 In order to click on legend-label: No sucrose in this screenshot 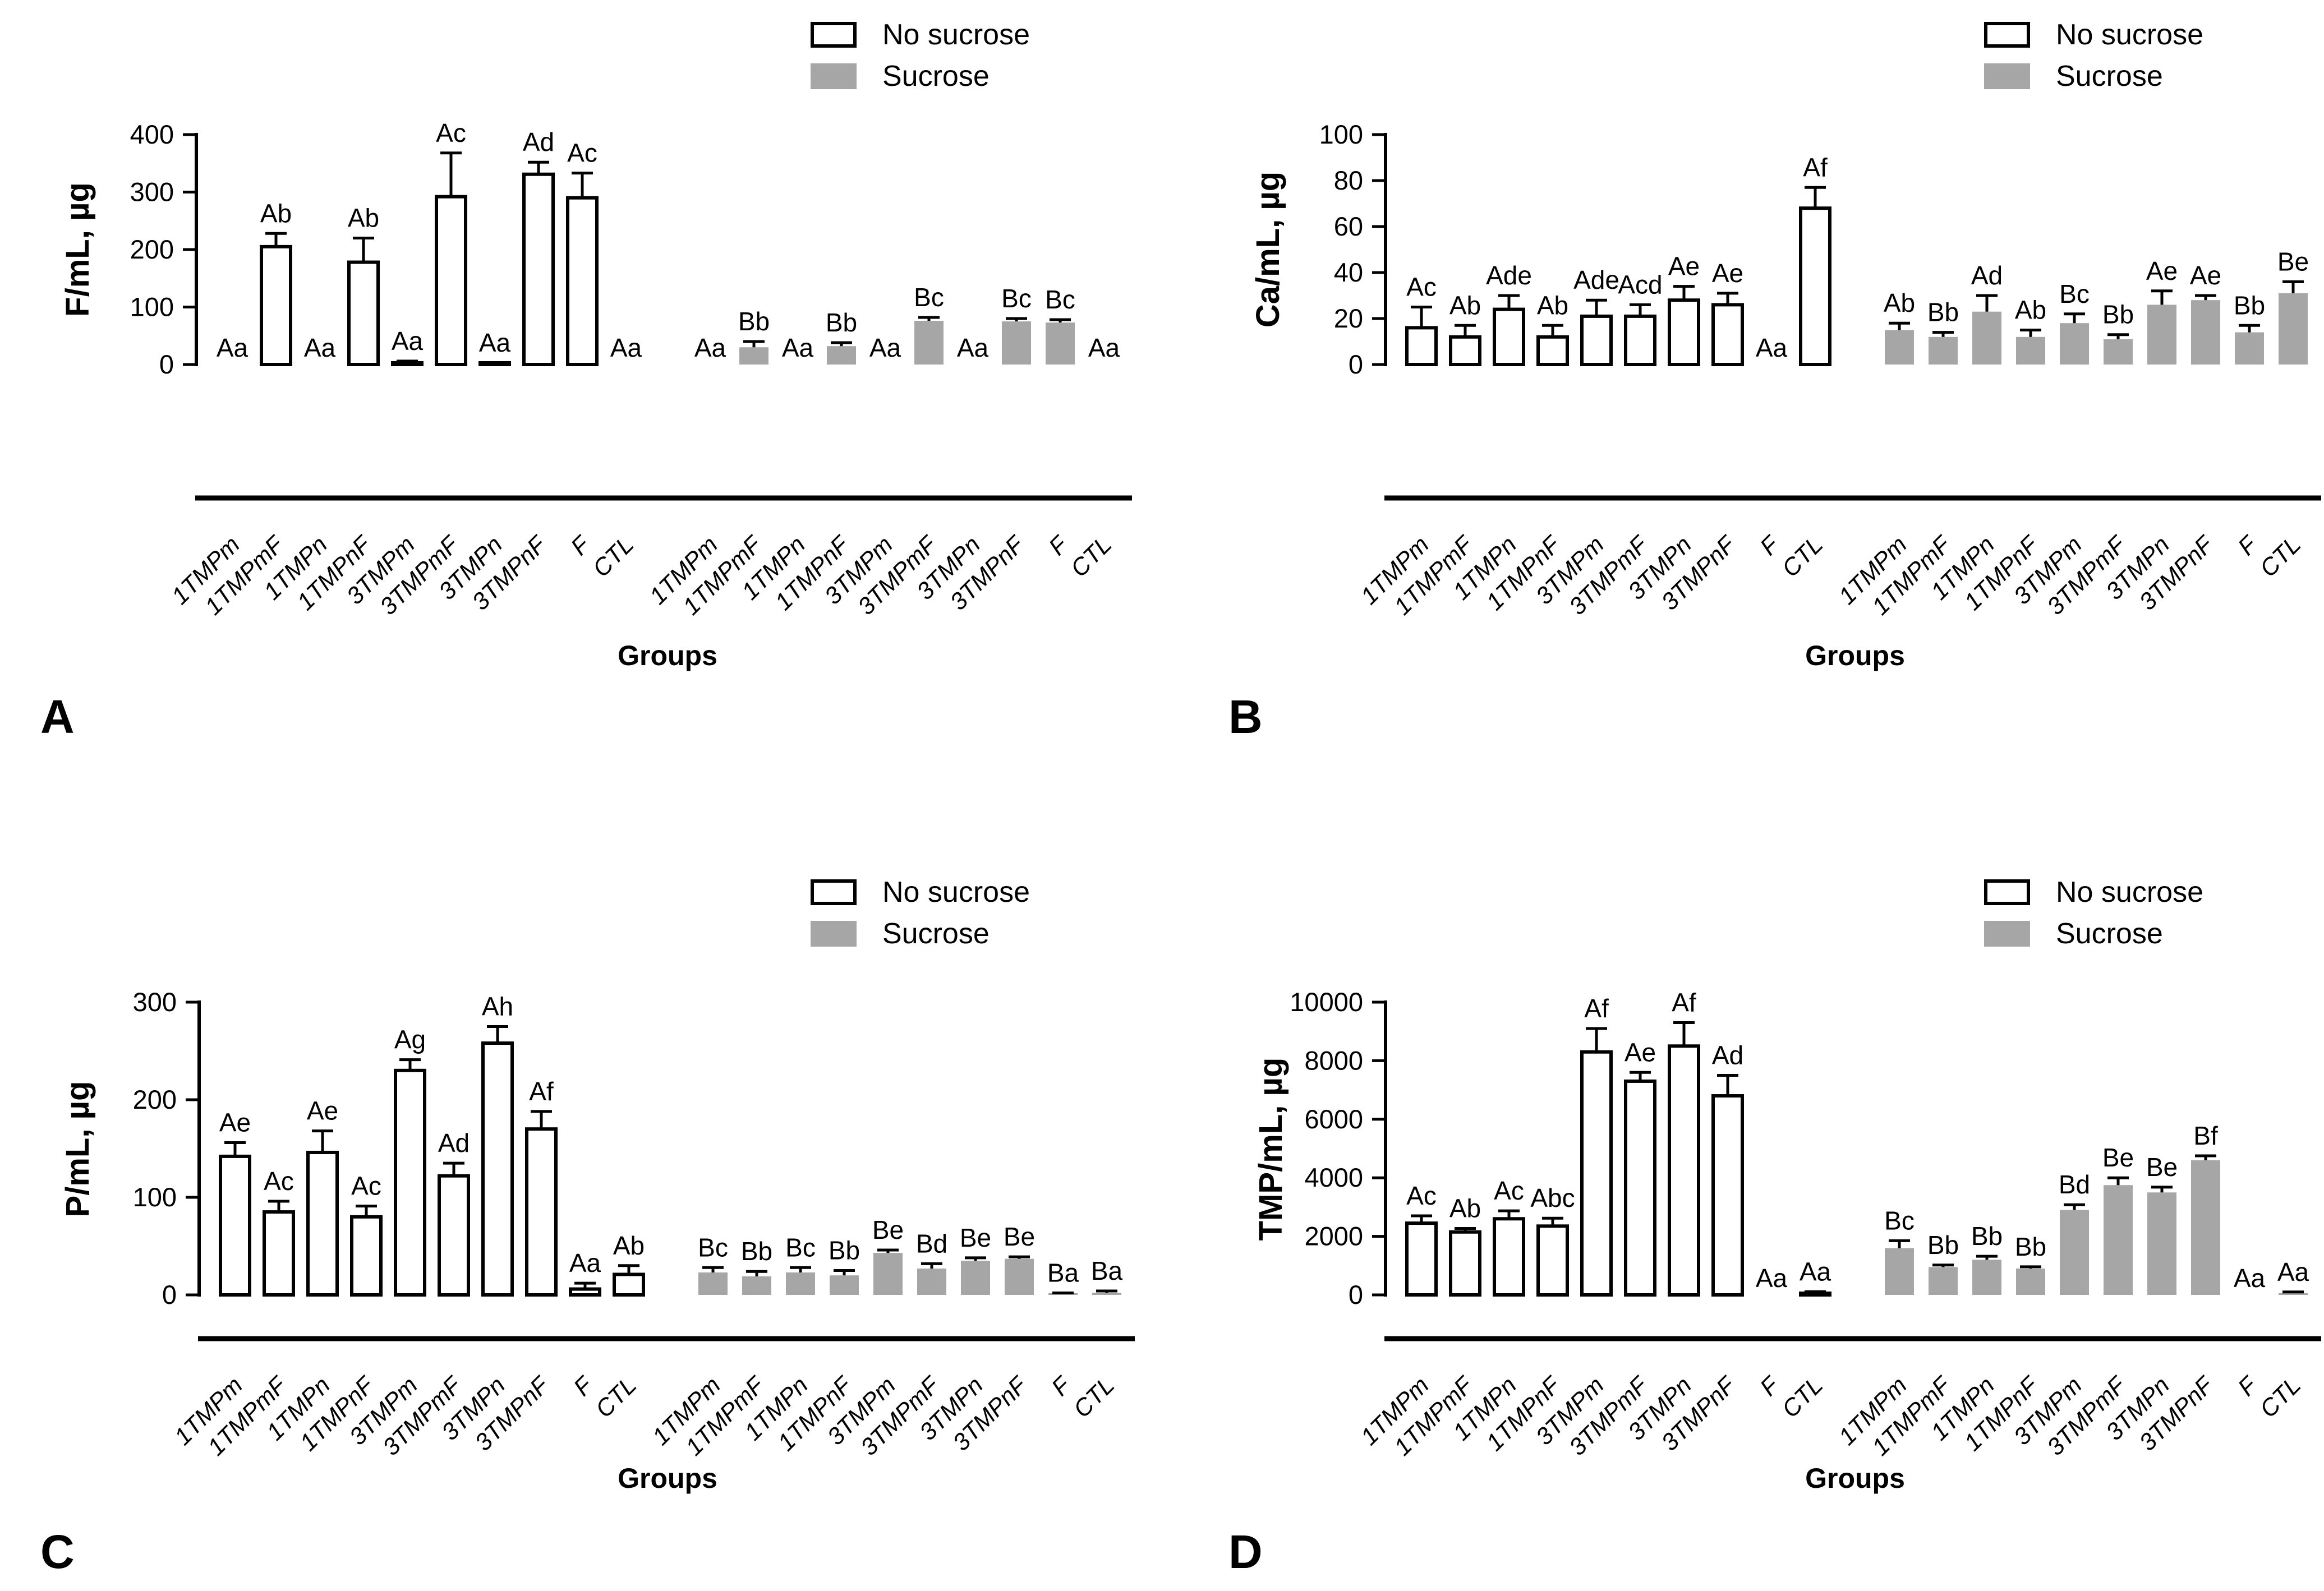, I will do `click(956, 892)`.